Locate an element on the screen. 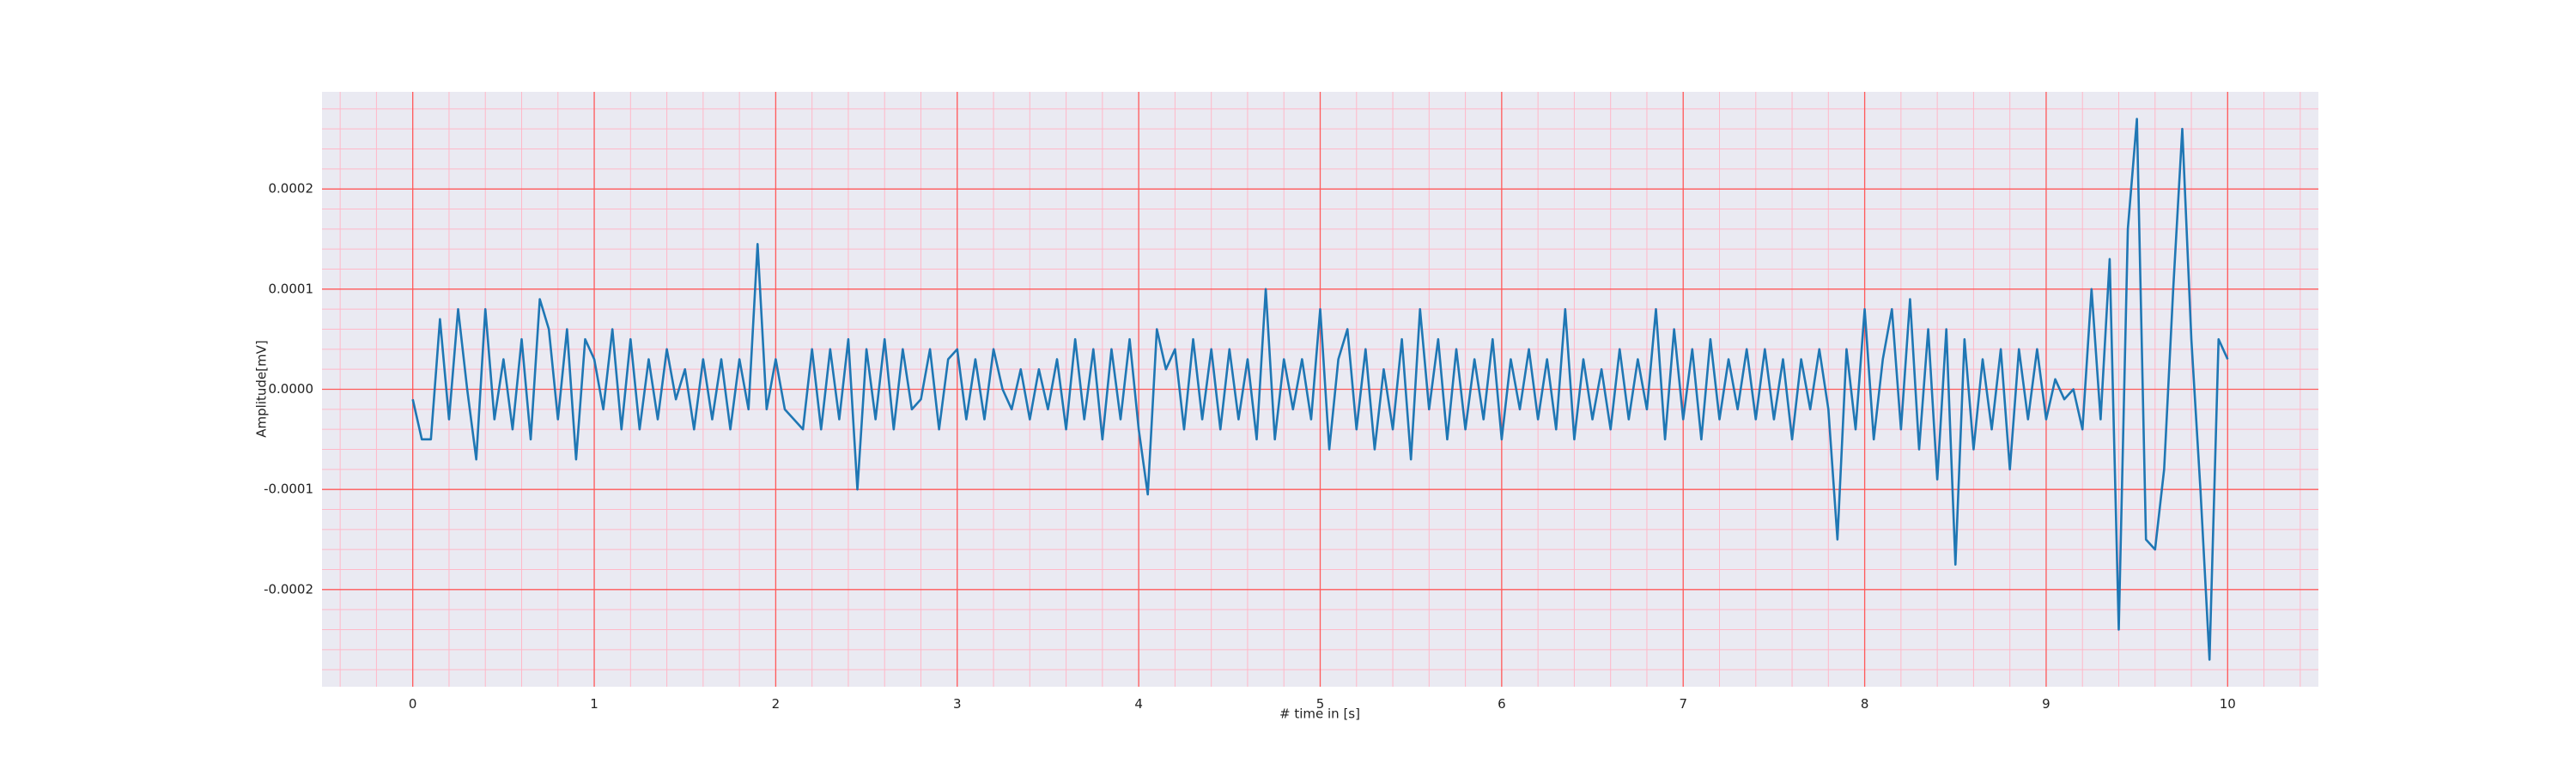  x-tick-label: 1 is located at coordinates (594, 704).